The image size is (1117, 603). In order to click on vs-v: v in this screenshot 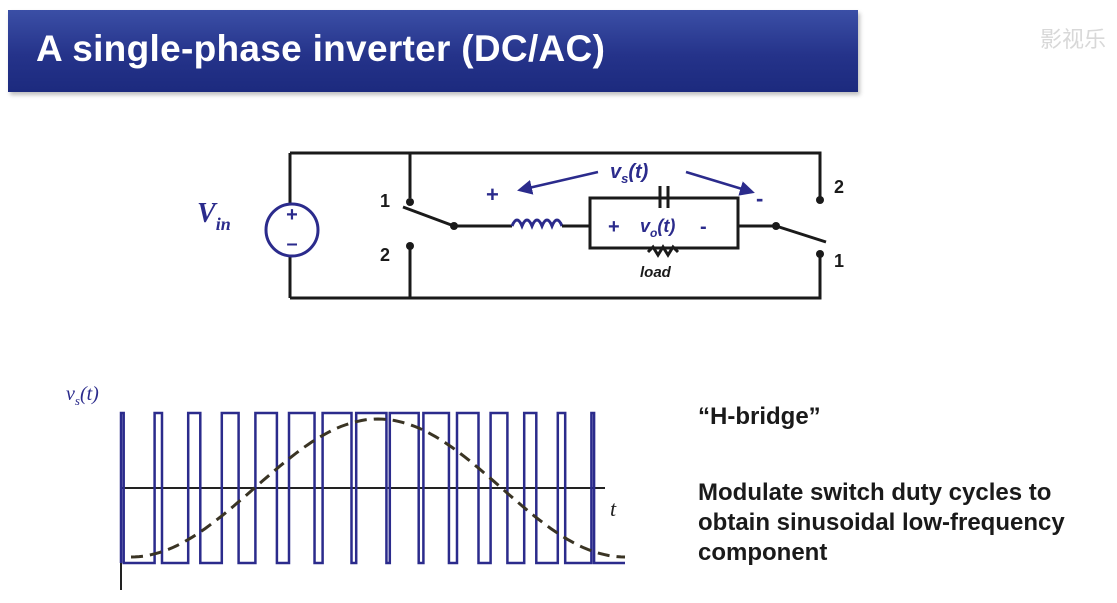, I will do `click(616, 172)`.